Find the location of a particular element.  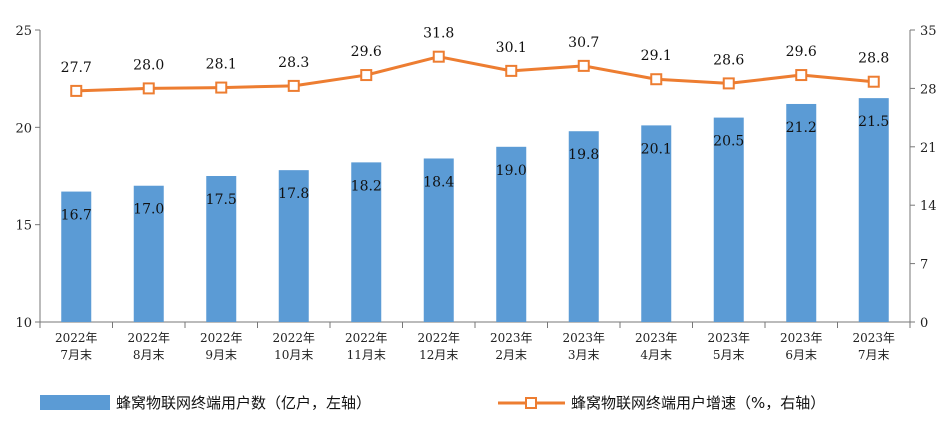

line-value-label: 28.6 is located at coordinates (728, 60).